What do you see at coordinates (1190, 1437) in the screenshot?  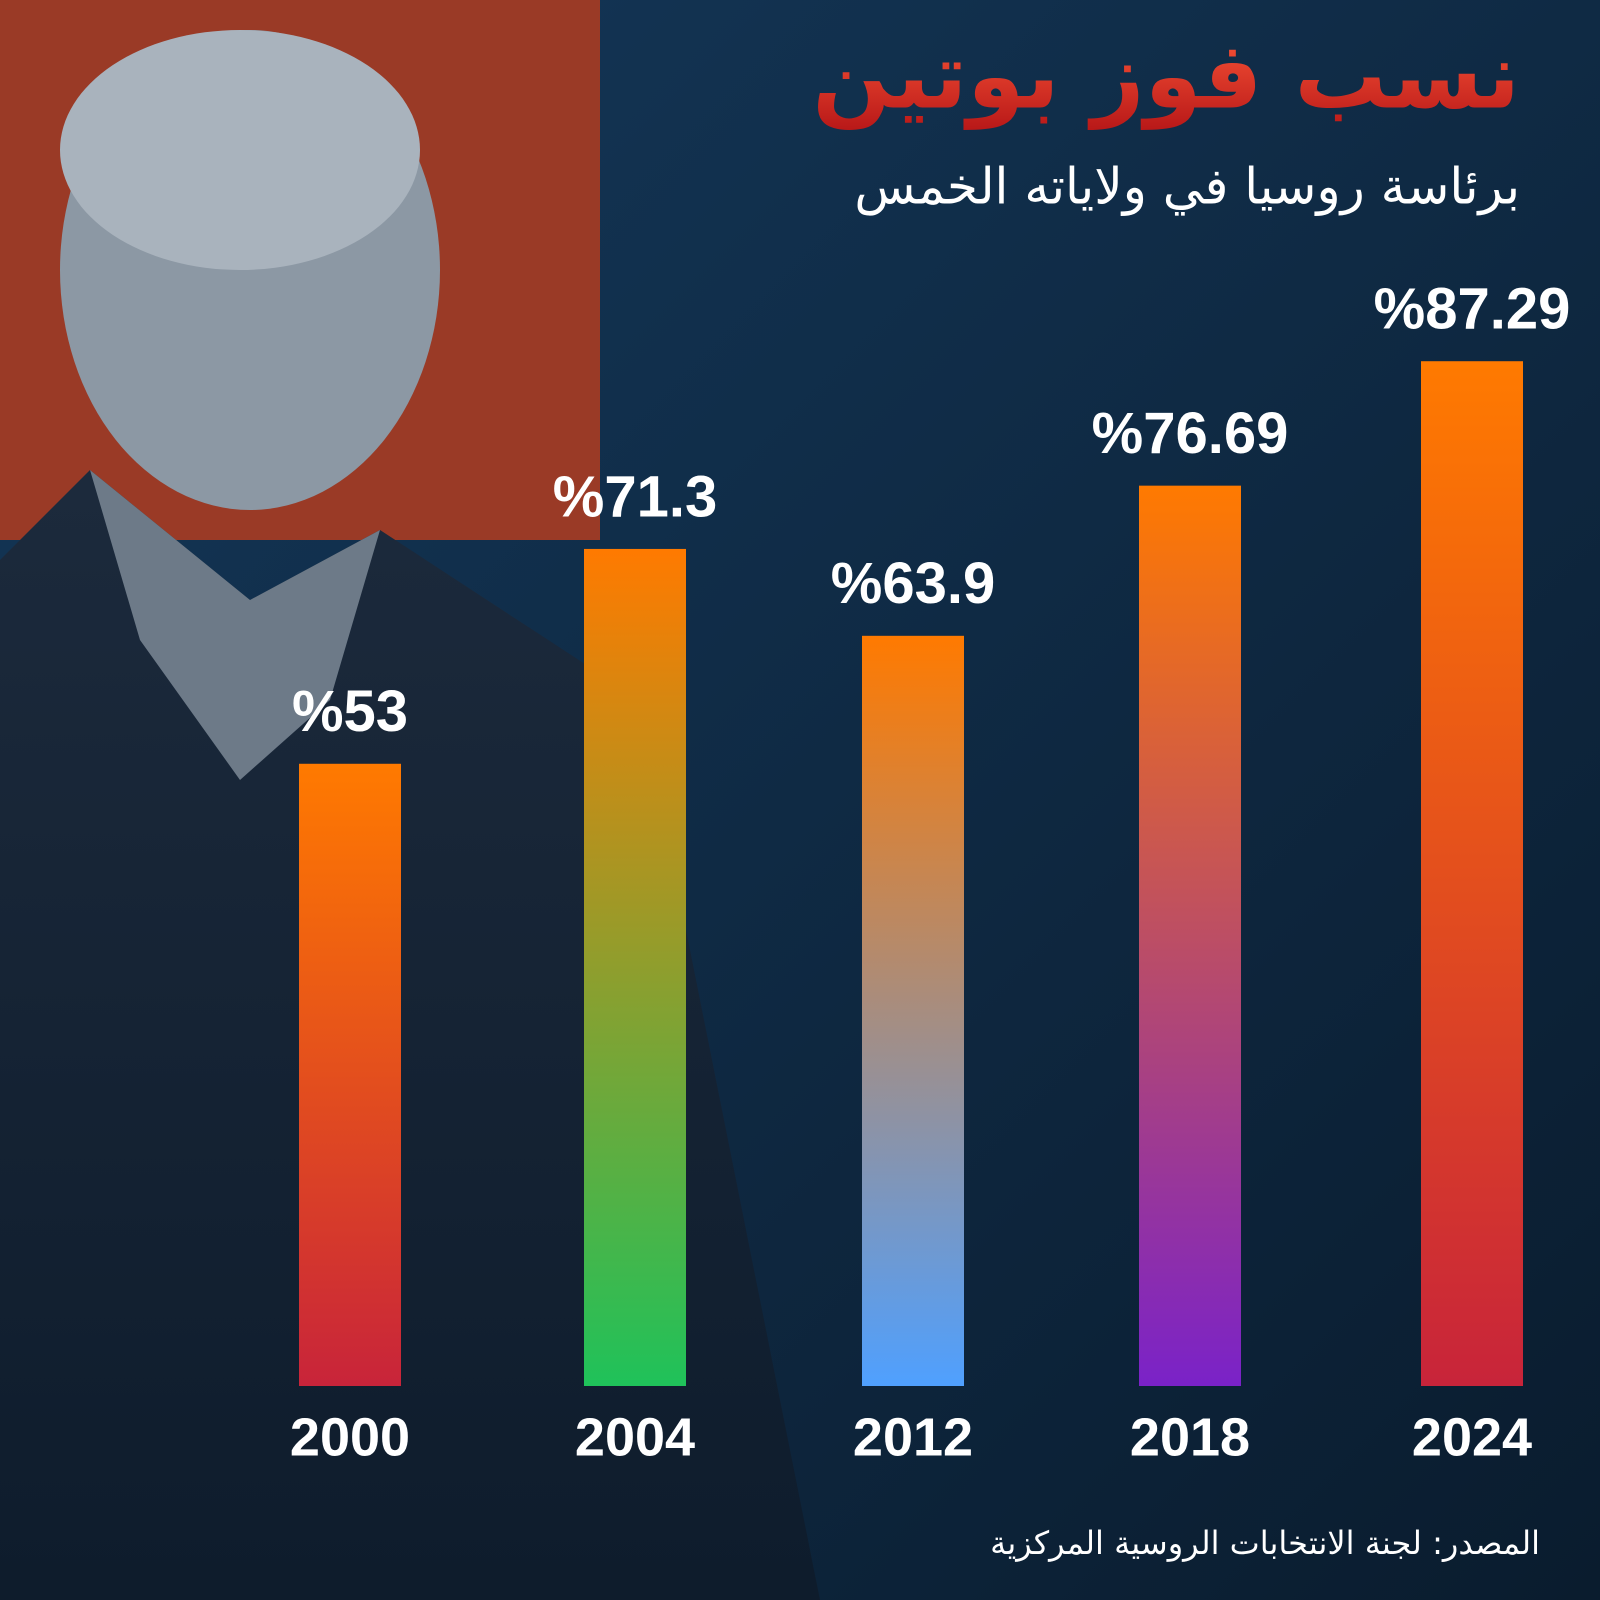 I see `x-tick-label: 2018` at bounding box center [1190, 1437].